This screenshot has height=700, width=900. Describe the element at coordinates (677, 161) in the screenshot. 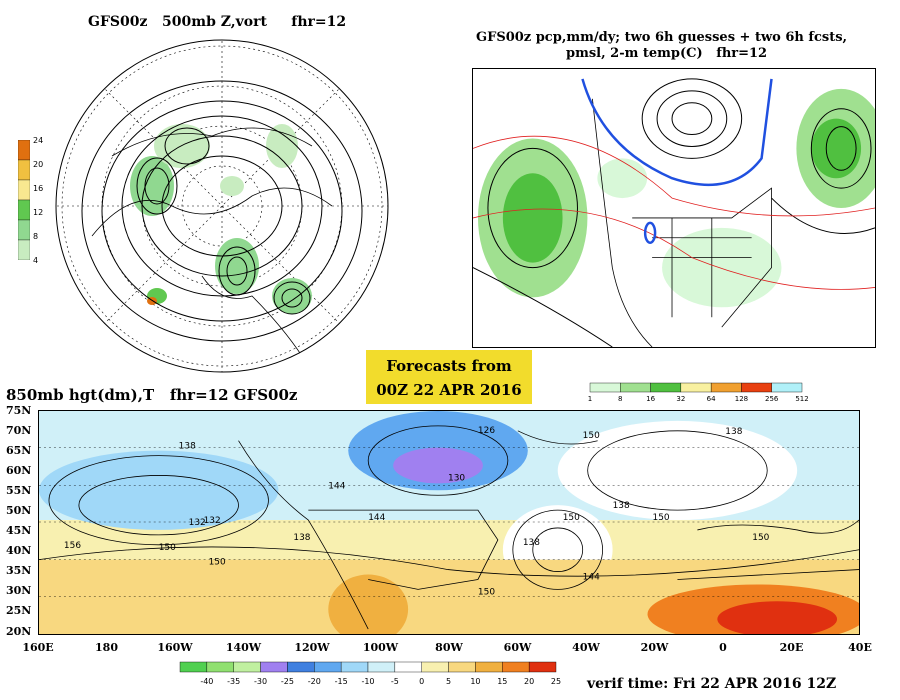

I see `freezing-line` at that location.